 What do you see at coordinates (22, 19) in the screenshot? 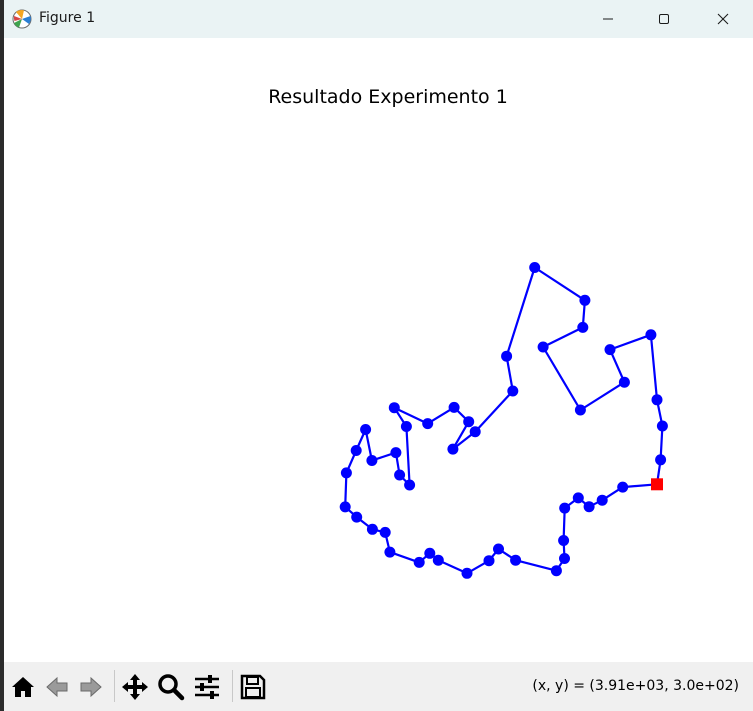
I see `matplotlib-icon` at bounding box center [22, 19].